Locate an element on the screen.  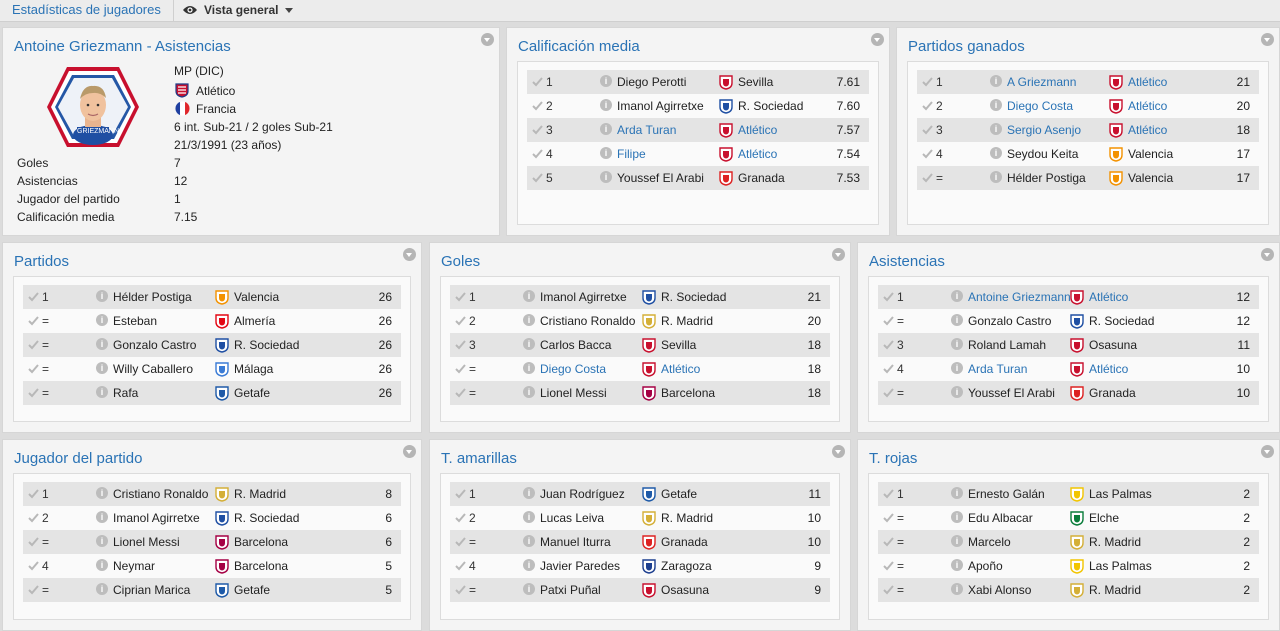
player-name: Filipe is located at coordinates (631, 154).